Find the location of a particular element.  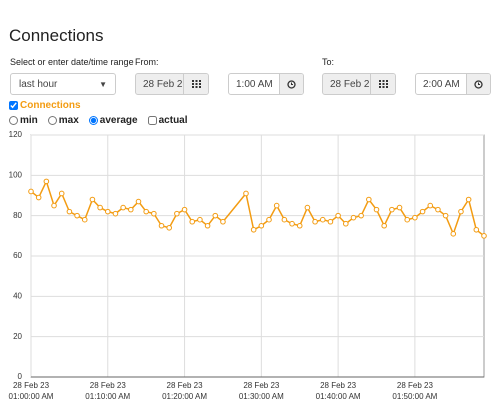

x-tick-label: 28 Feb 23 01:50:00 AM is located at coordinates (415, 391).